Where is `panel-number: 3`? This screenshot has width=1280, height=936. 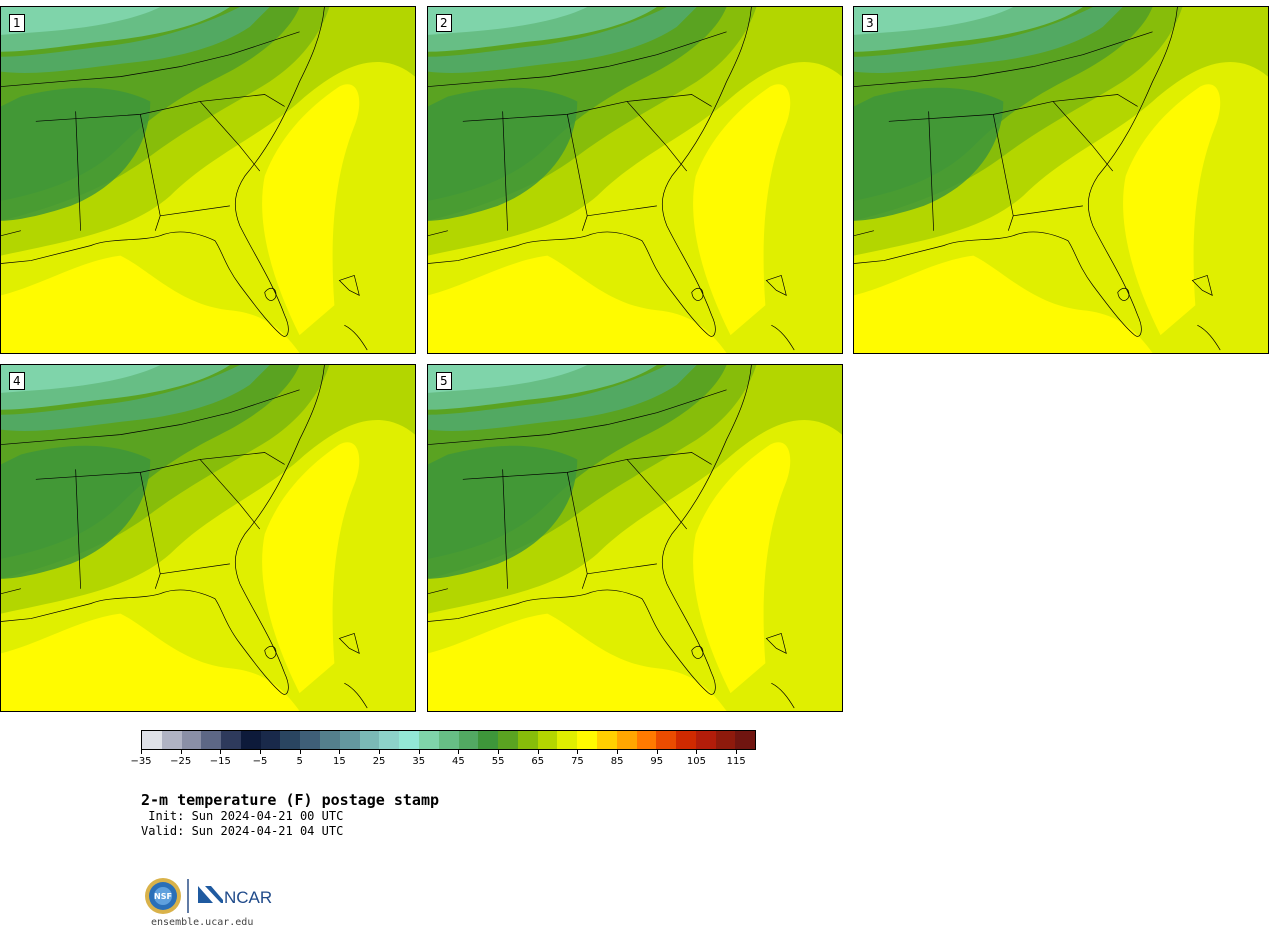
panel-number: 3 is located at coordinates (870, 23).